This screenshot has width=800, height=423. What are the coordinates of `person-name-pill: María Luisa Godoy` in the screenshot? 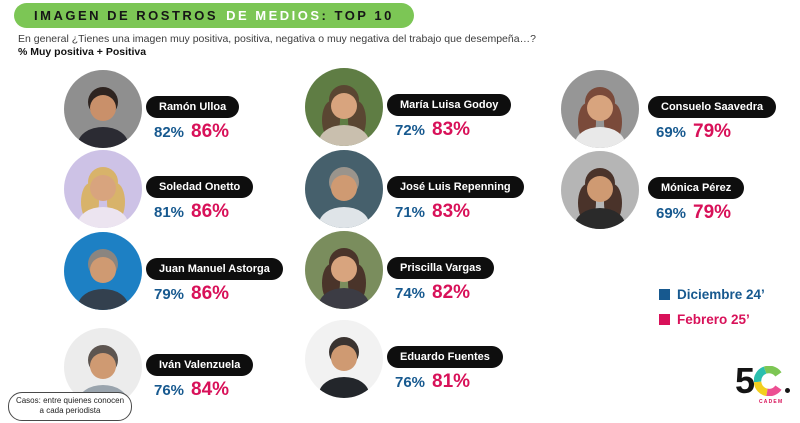 It's located at (449, 105).